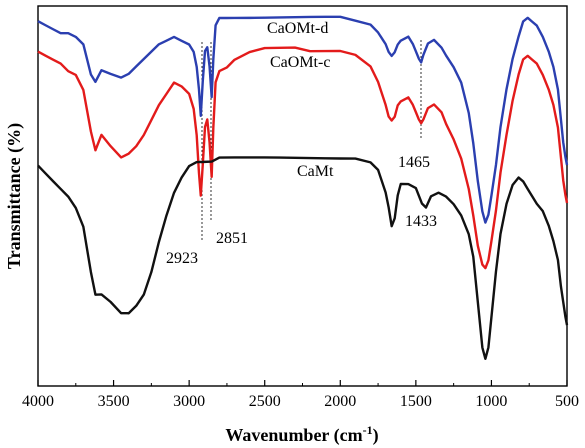 The height and width of the screenshot is (448, 585). What do you see at coordinates (297, 28) in the screenshot?
I see `series-label-caomt-d: CaOMt-d` at bounding box center [297, 28].